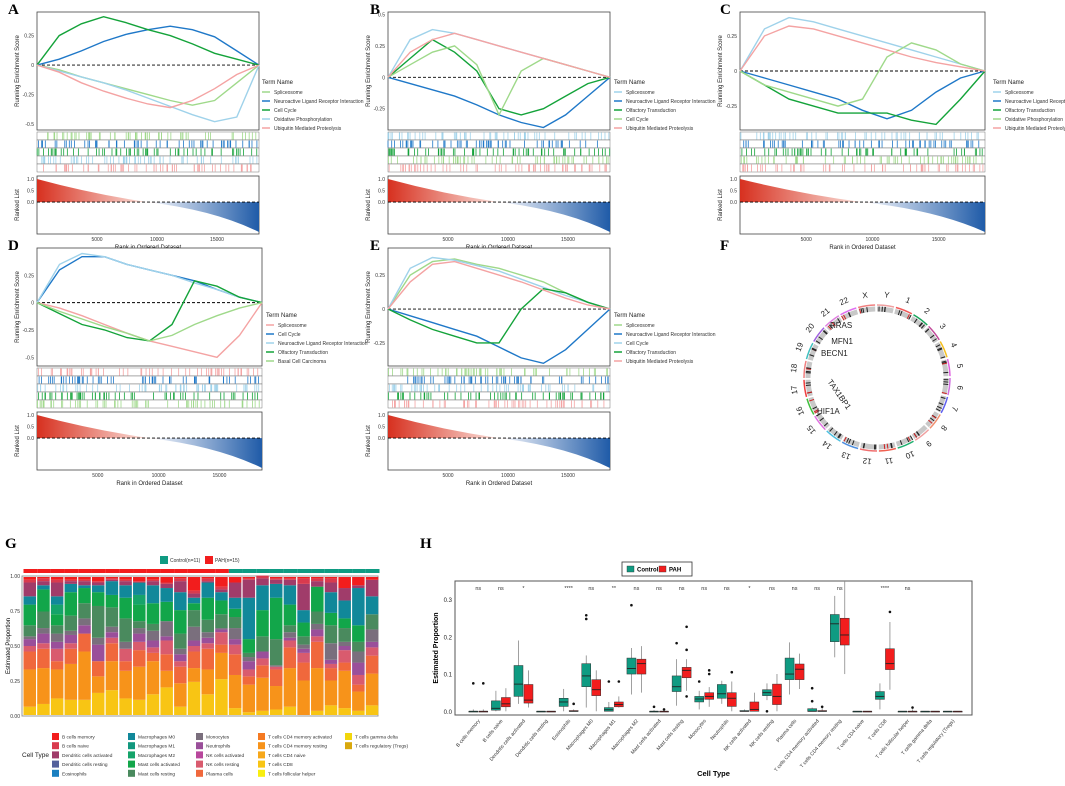 This screenshot has height=786, width=1065. What do you see at coordinates (735, 72) in the screenshot?
I see `es-y-tick: 0` at bounding box center [735, 72].